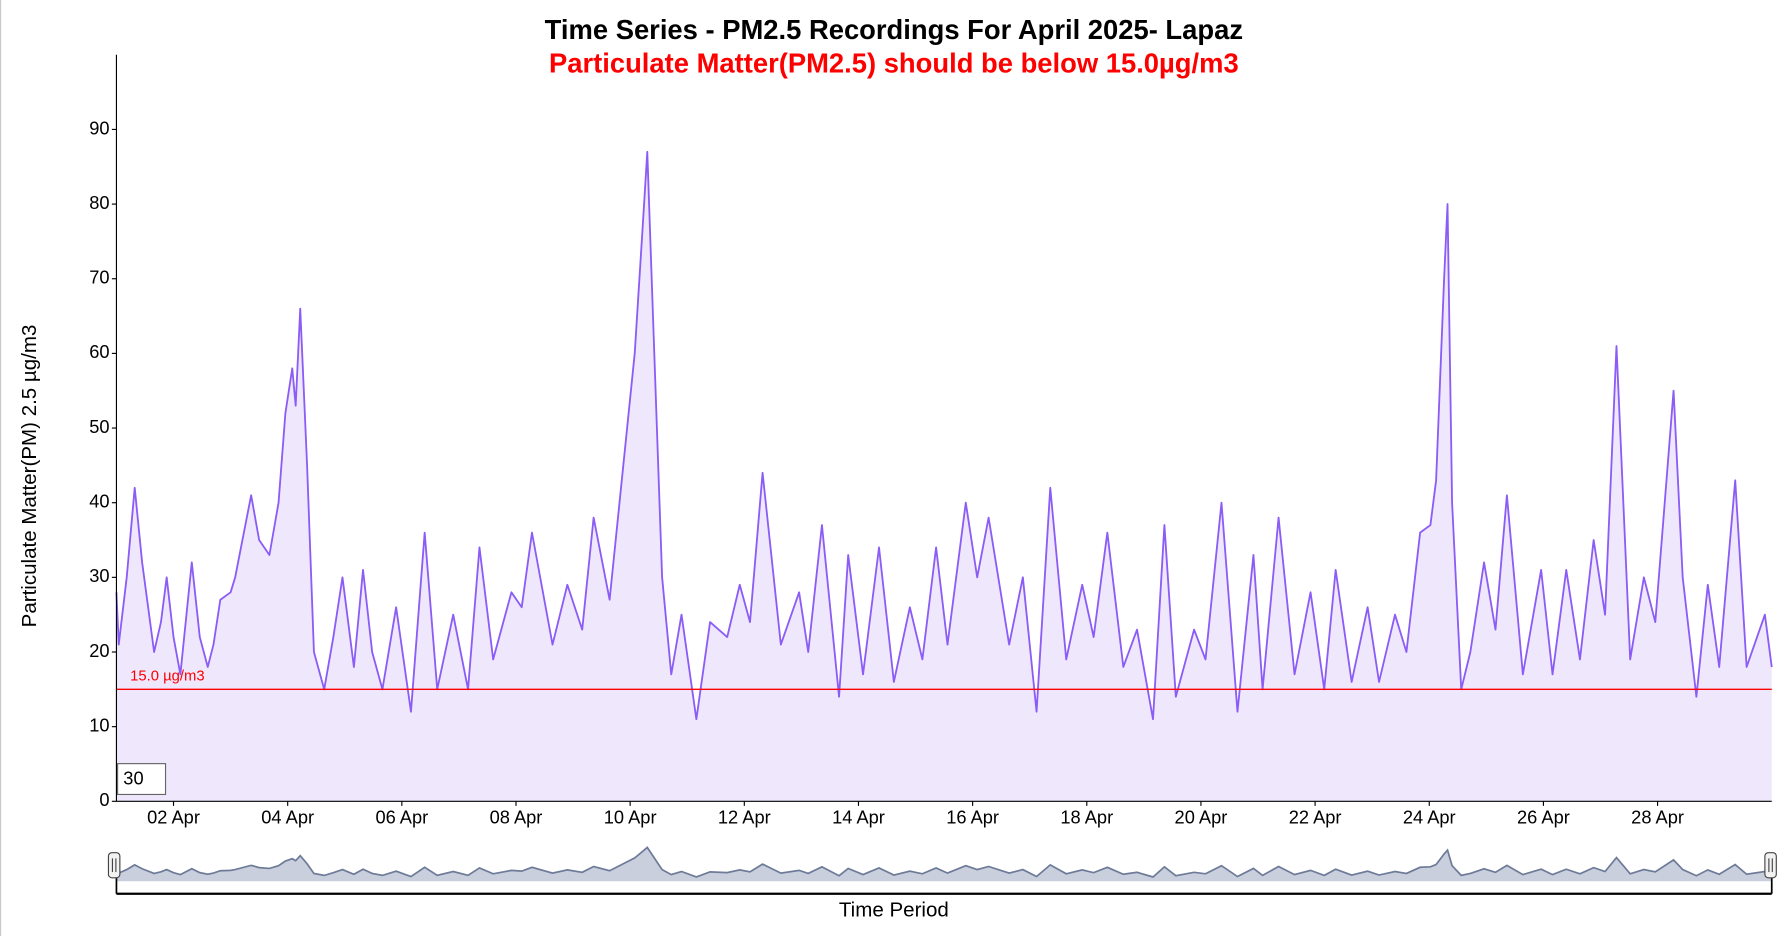  I want to click on y-tick-label: 60, so click(99, 351).